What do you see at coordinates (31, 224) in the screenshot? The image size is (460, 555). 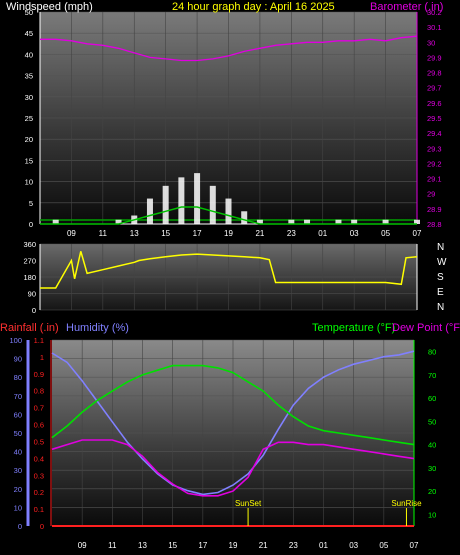 I see `wind-tick-label: 0` at bounding box center [31, 224].